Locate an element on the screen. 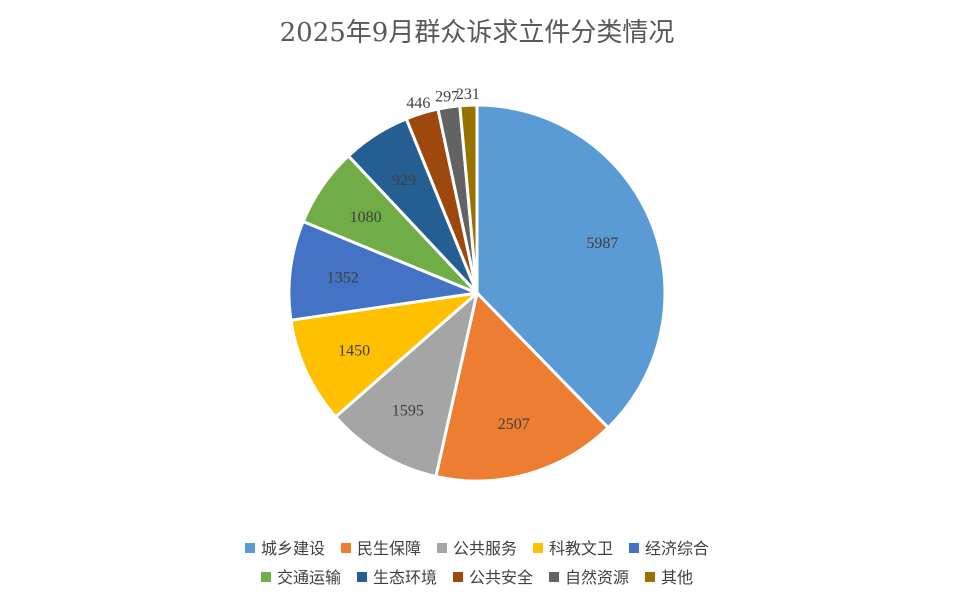  legend-label-2: 民生保障 is located at coordinates (389, 548).